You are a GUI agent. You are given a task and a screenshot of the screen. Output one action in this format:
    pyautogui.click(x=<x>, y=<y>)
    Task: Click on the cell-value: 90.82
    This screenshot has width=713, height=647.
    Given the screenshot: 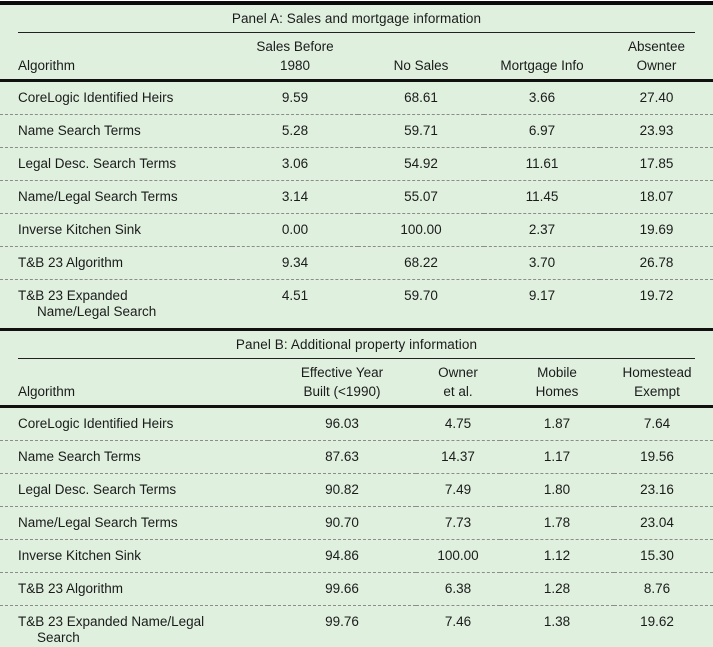 What is the action you would take?
    pyautogui.click(x=342, y=490)
    